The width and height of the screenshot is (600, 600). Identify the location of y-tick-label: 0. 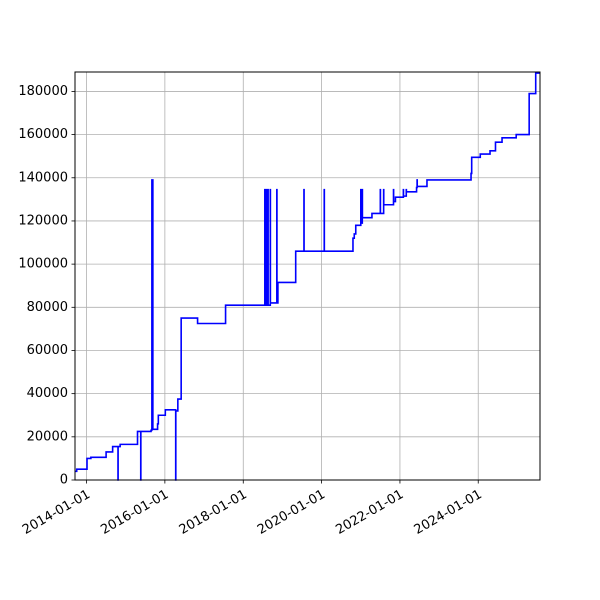
(64, 480).